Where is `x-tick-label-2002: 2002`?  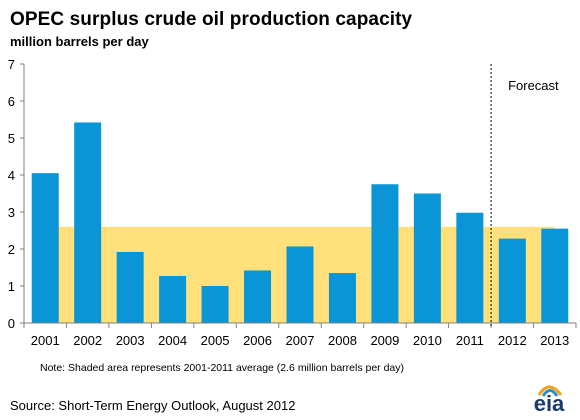
x-tick-label-2002: 2002 is located at coordinates (87, 340).